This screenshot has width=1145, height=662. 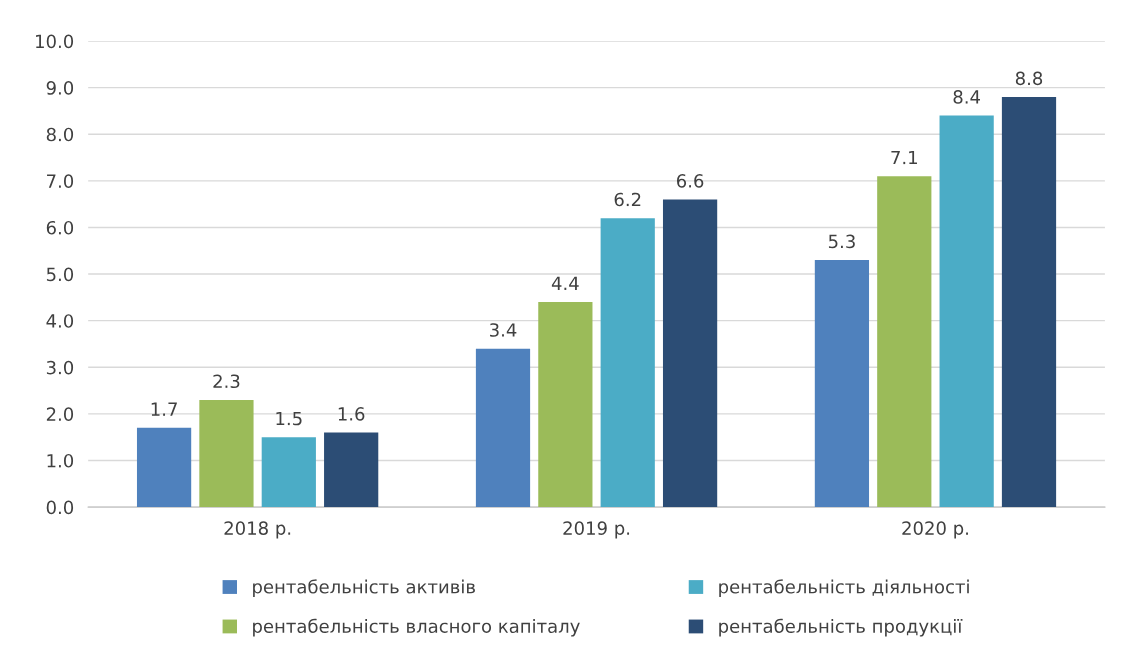 I want to click on data-label: 6.2, so click(x=627, y=199).